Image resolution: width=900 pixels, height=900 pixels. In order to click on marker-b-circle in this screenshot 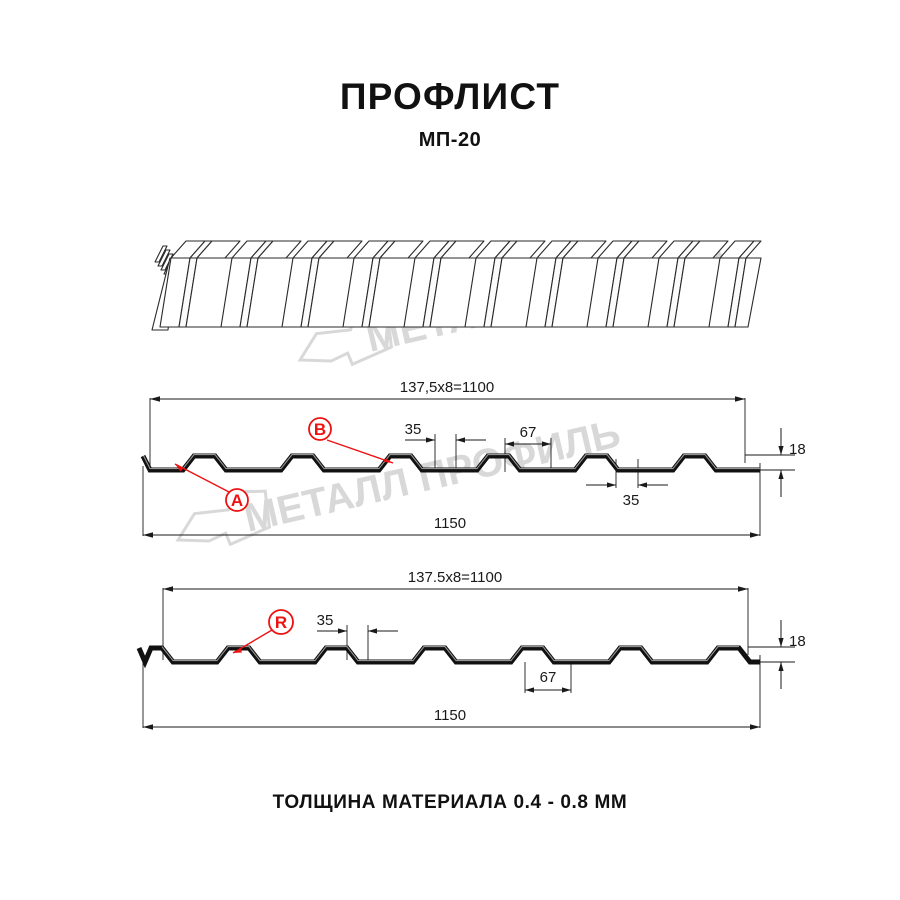, I will do `click(320, 429)`.